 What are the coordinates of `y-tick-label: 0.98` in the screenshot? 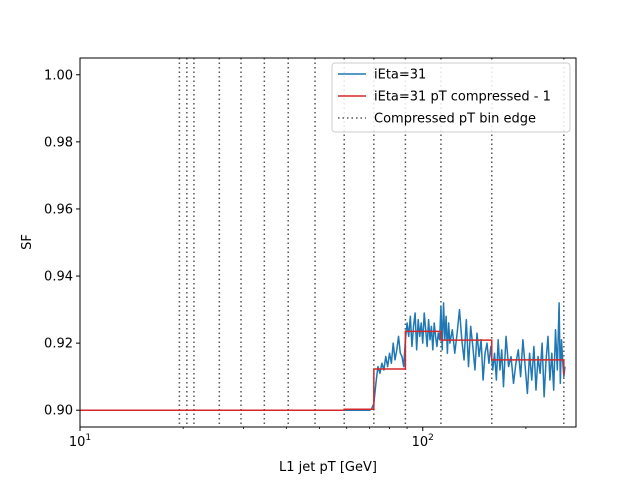 It's located at (58, 142).